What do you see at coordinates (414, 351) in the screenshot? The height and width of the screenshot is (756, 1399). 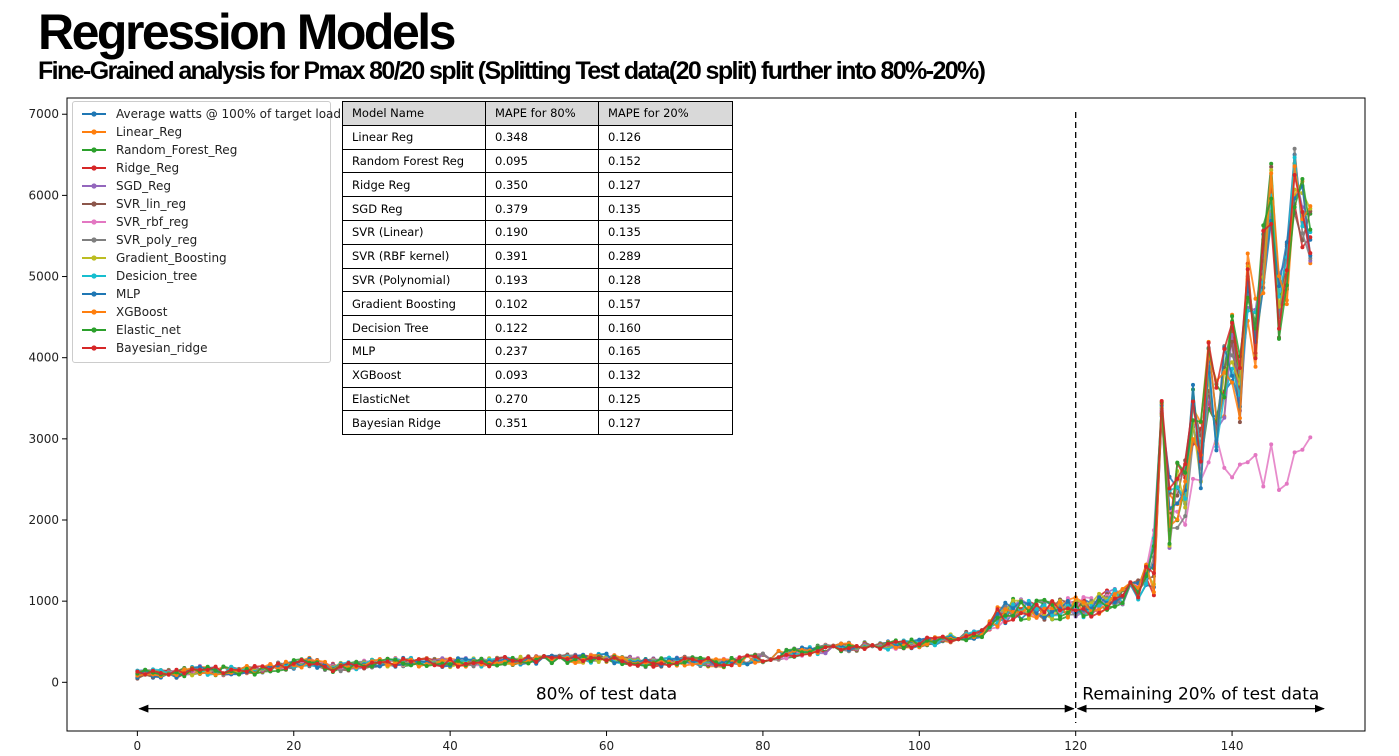 I see `mape-cell-model: MLP` at bounding box center [414, 351].